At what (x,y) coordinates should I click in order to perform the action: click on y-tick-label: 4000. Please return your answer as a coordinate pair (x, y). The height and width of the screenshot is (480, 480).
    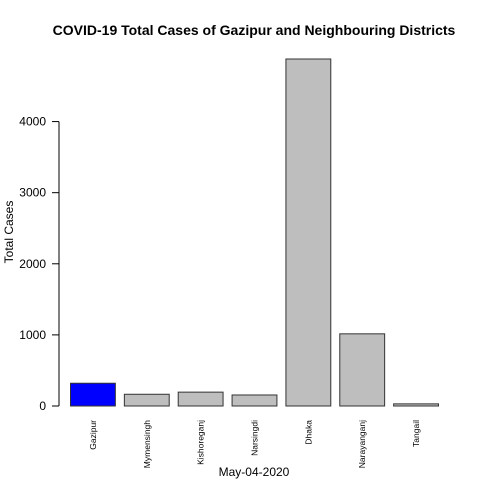
    Looking at the image, I should click on (32, 122).